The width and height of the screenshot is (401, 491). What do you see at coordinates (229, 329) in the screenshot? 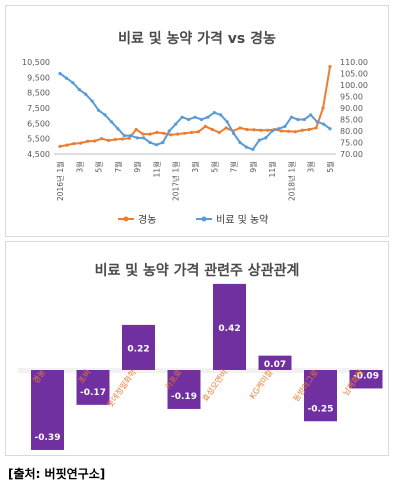
I see `bar-value-label: 0.42` at bounding box center [229, 329].